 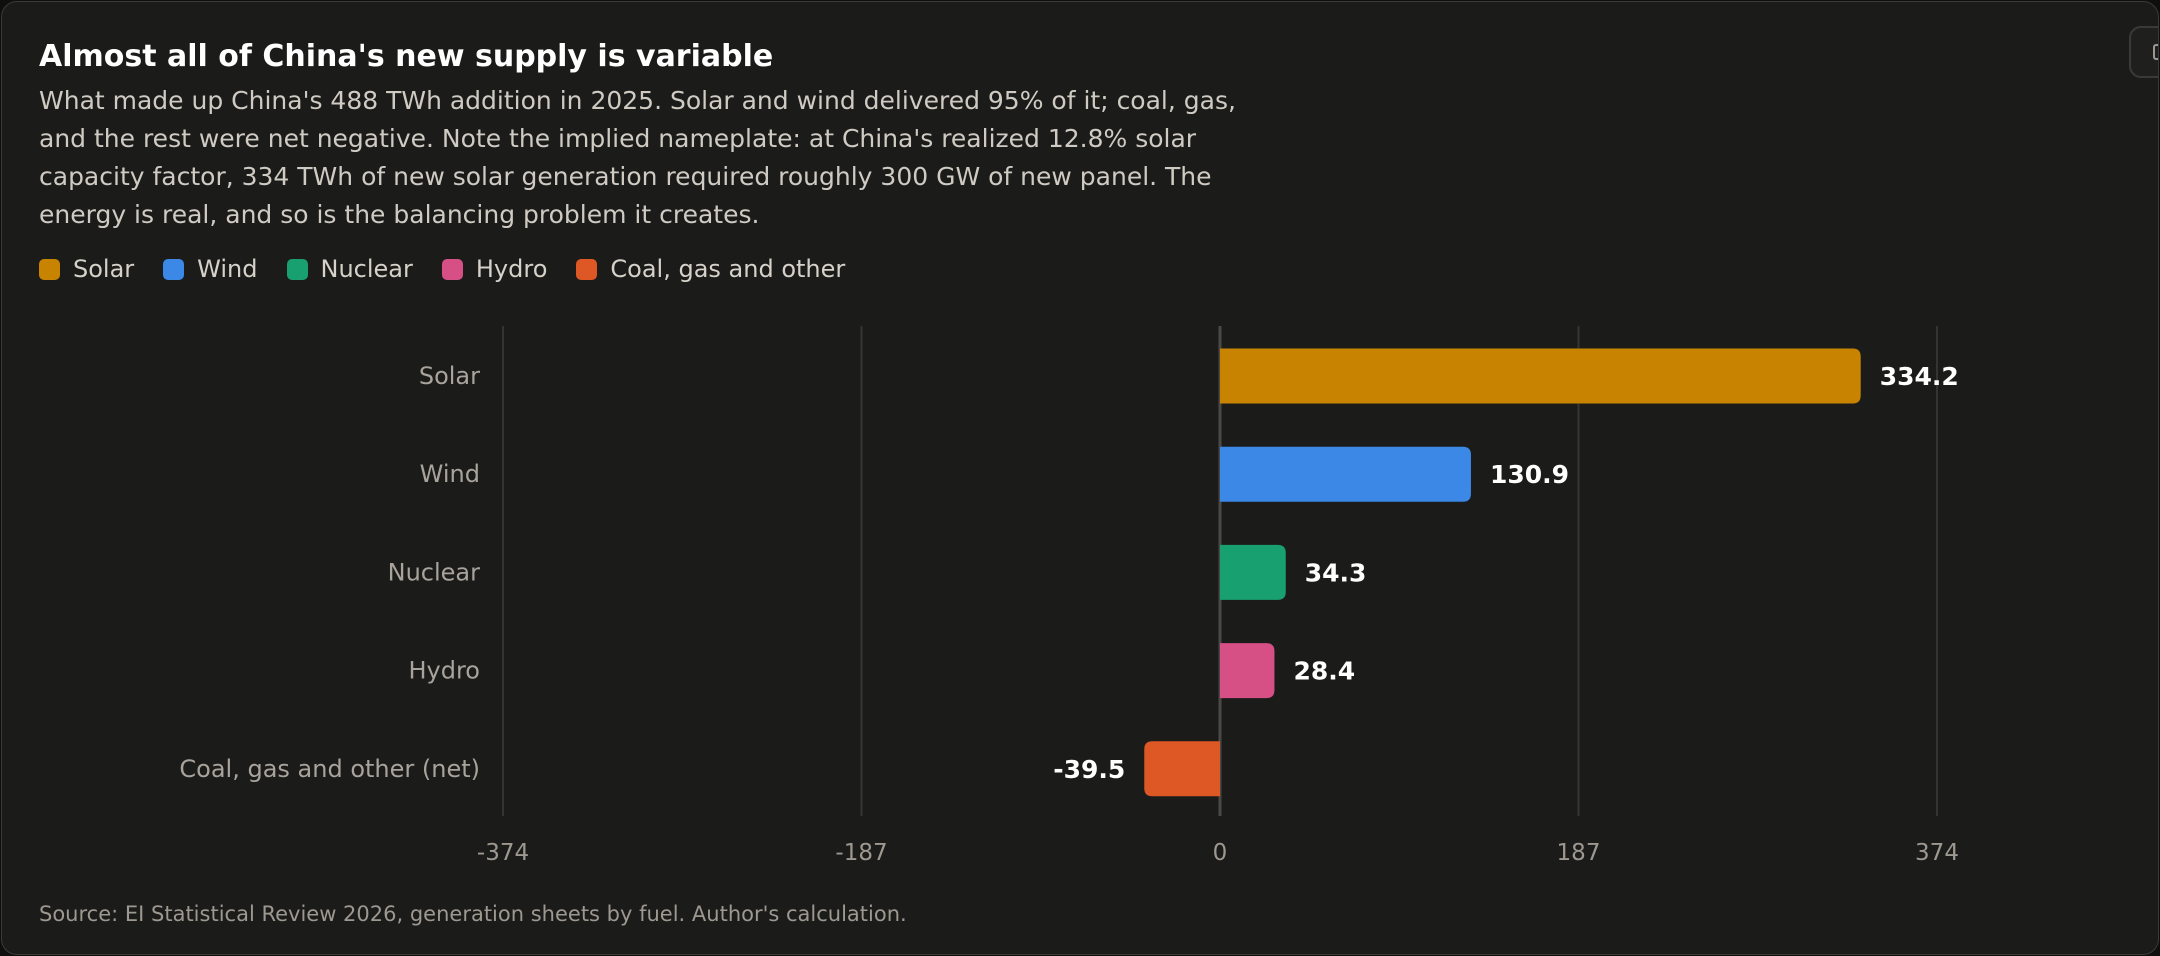 I want to click on legend-label-solar: Solar, so click(x=104, y=269).